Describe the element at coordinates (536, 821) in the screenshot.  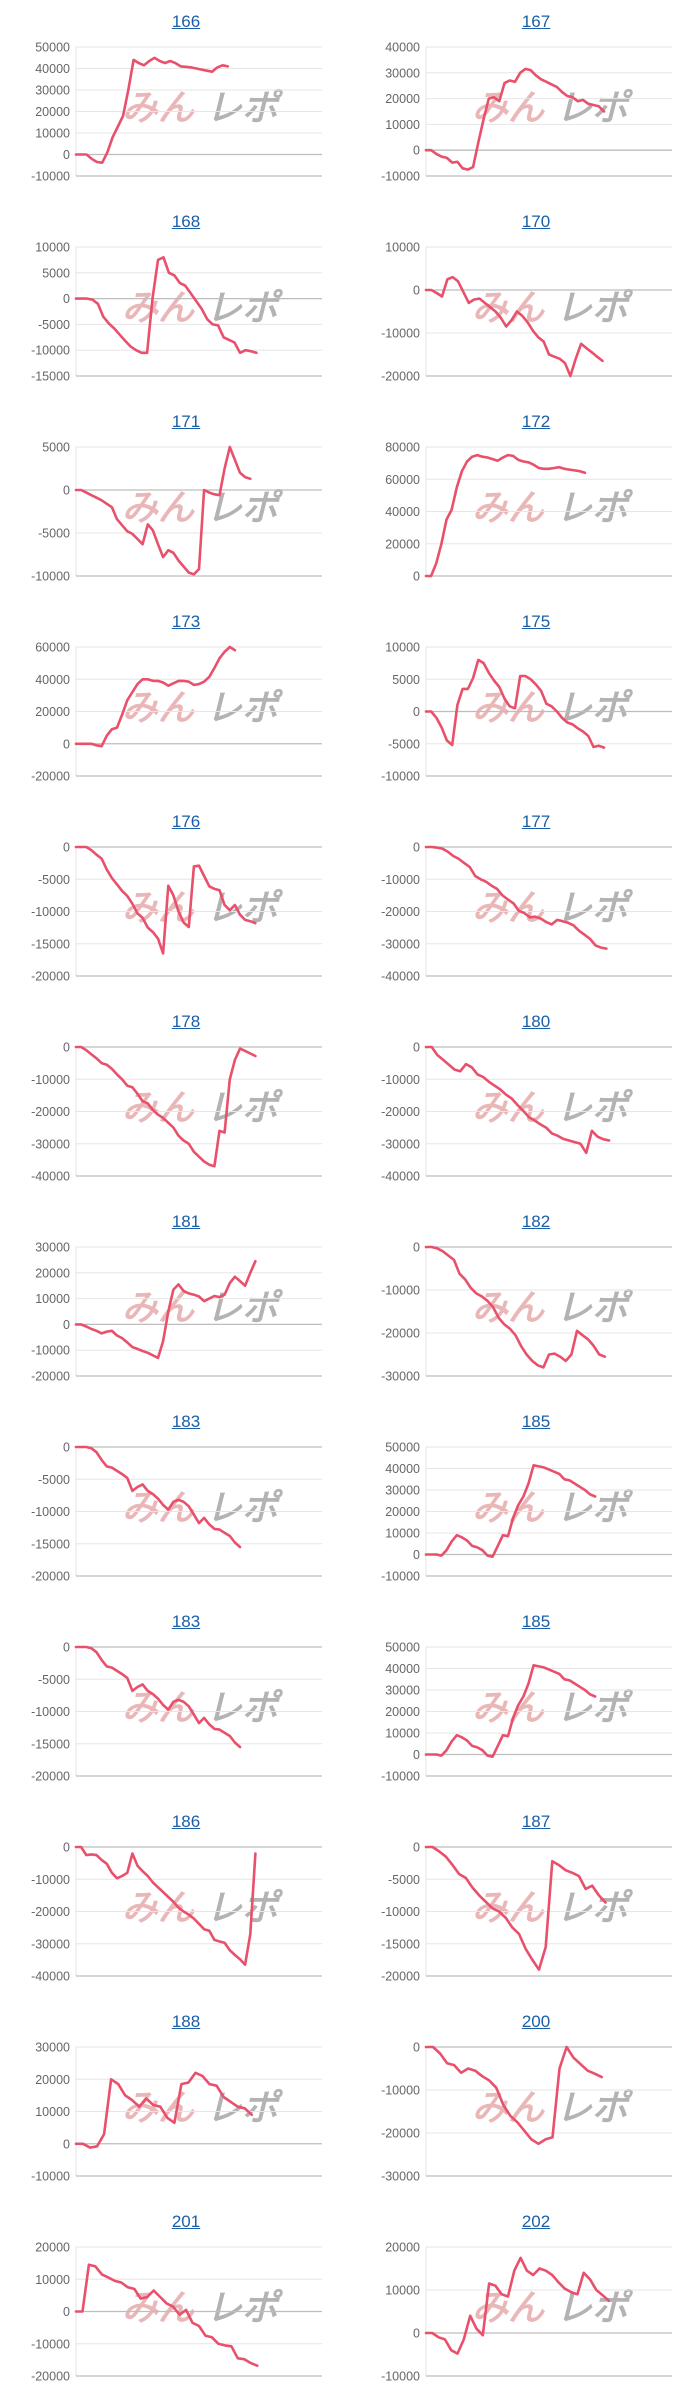
I see `chart-title-link: 177` at that location.